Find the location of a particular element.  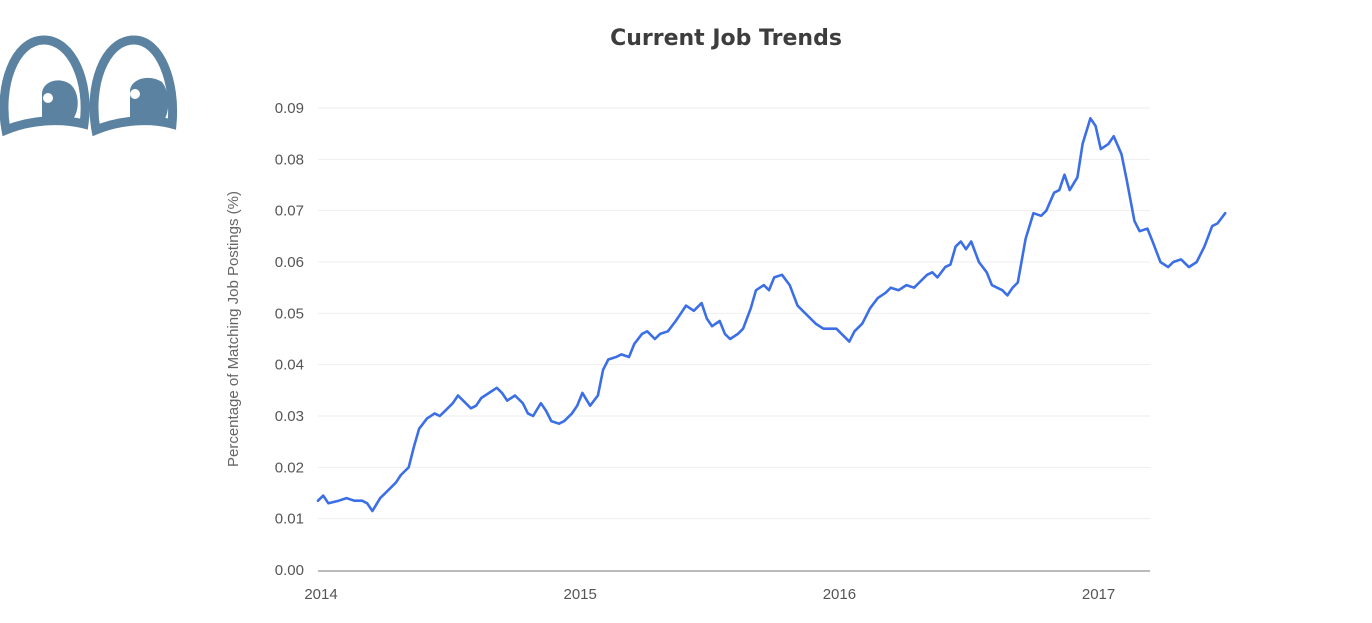

x-tick-label: 2015 is located at coordinates (580, 594).